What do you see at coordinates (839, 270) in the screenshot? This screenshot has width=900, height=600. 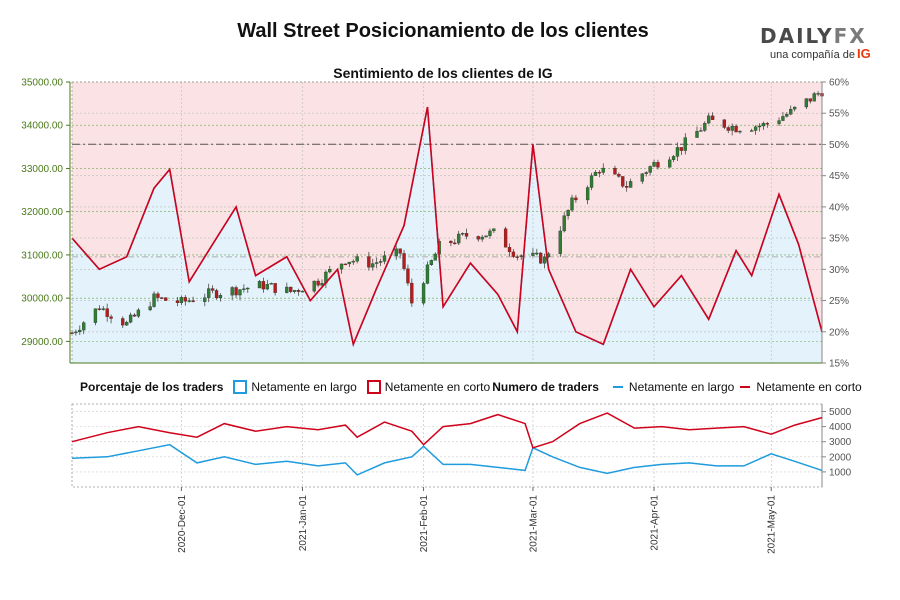 I see `pct-tick-label: 30%` at bounding box center [839, 270].